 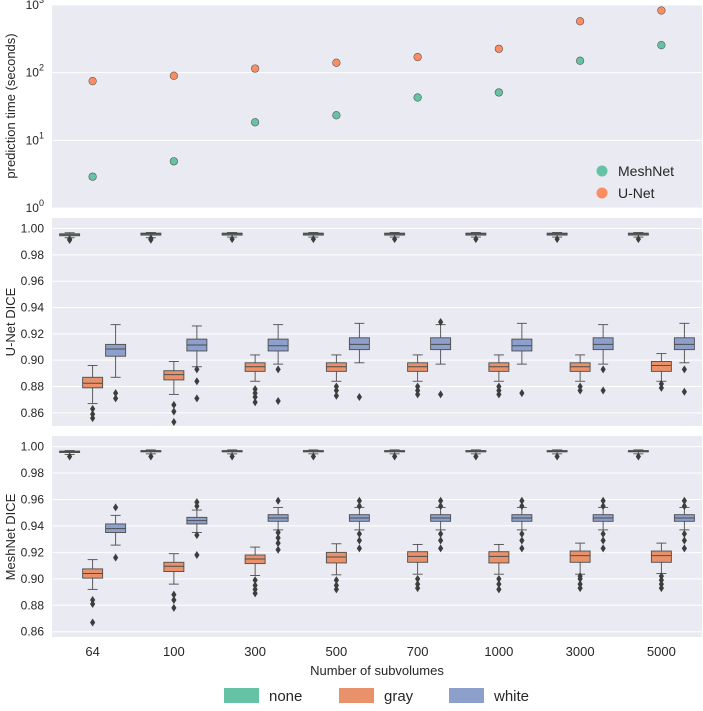 What do you see at coordinates (33, 360) in the screenshot?
I see `y-tick-label: 0.90` at bounding box center [33, 360].